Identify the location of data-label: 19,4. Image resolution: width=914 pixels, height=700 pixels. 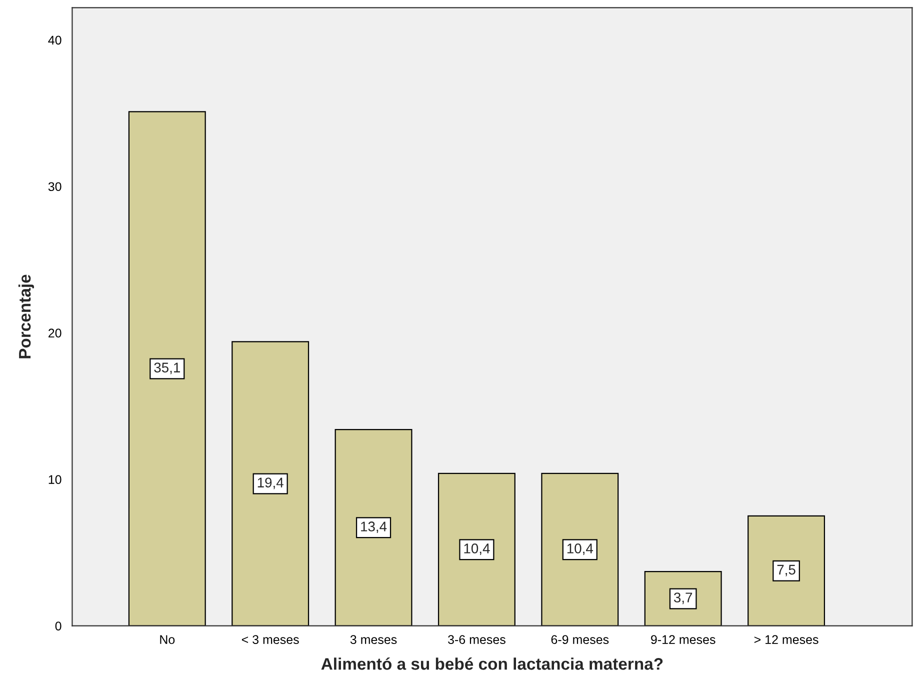
(271, 484).